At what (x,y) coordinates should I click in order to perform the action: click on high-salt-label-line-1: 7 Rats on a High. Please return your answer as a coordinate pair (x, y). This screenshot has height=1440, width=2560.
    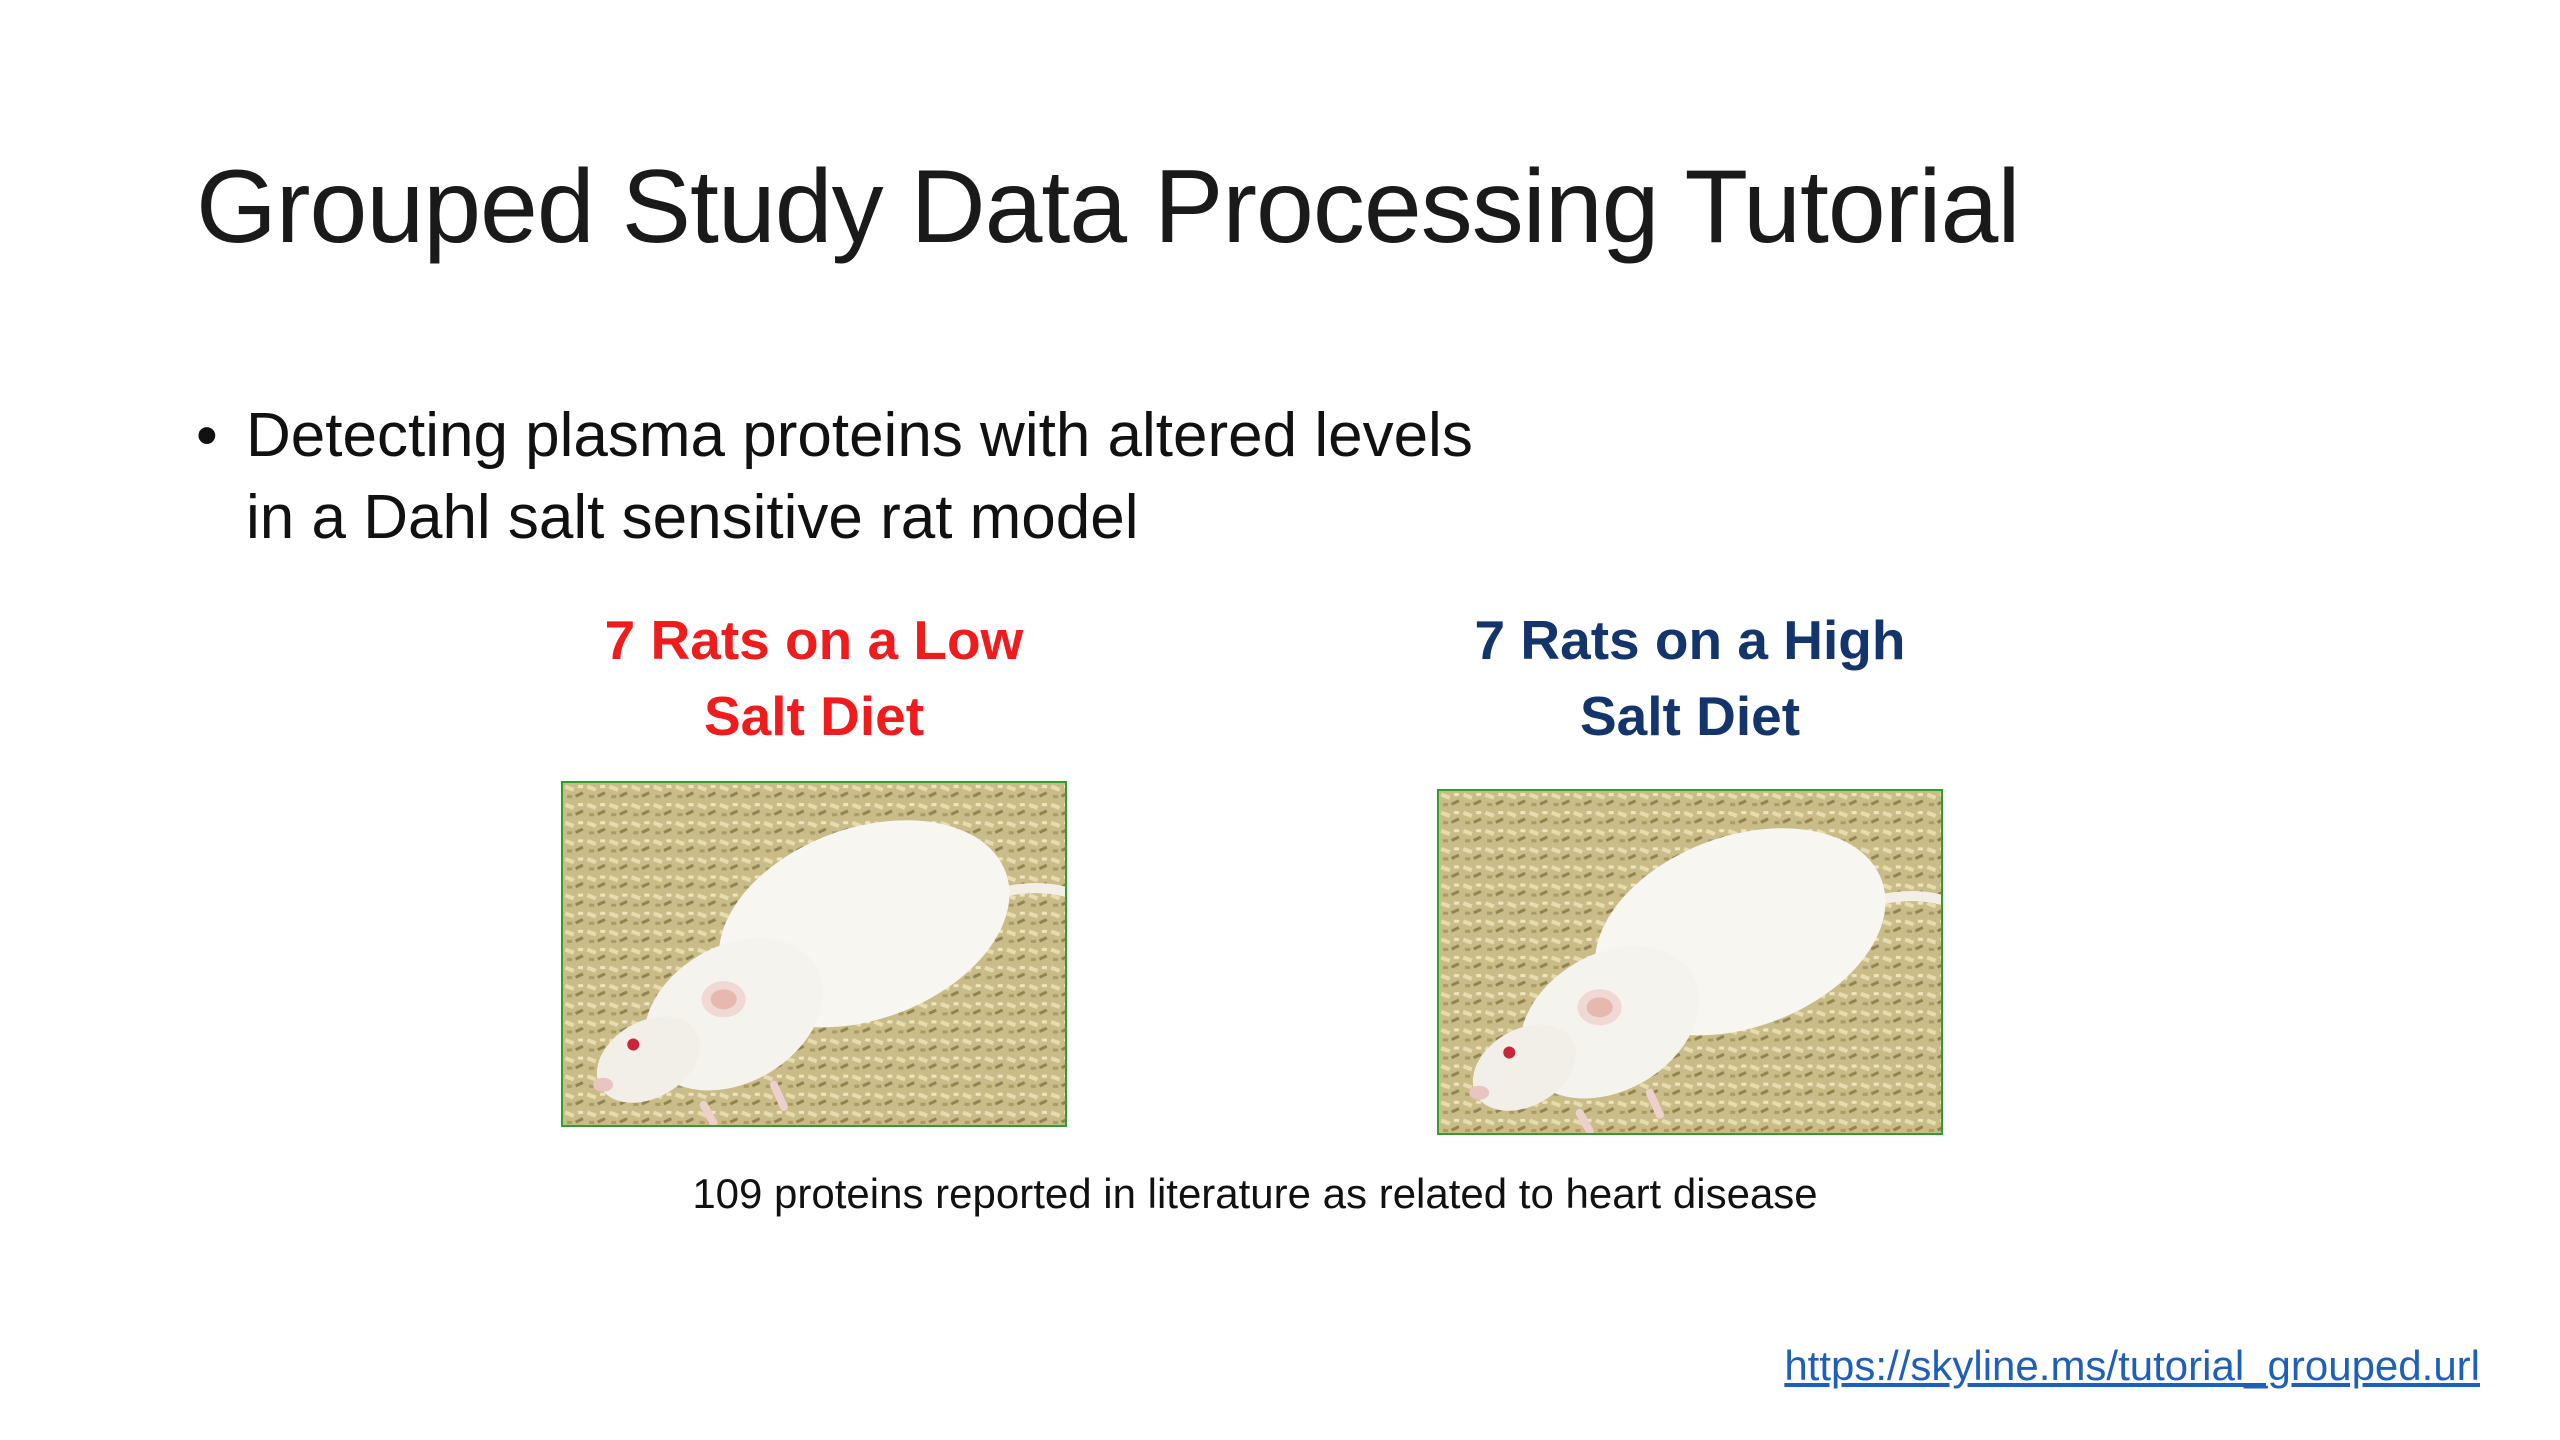
    Looking at the image, I should click on (1690, 640).